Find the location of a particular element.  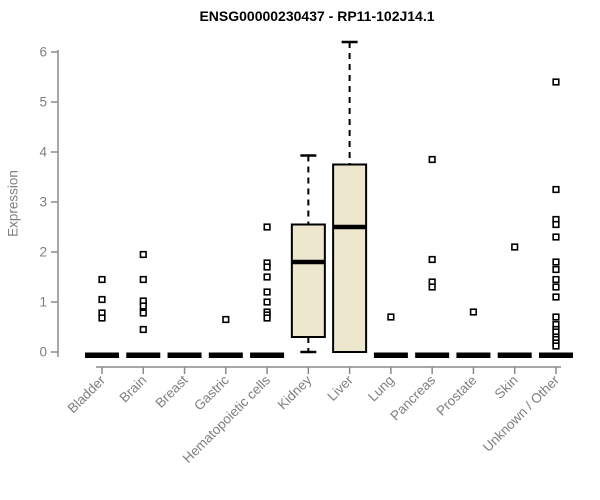

y-tick-label-4: 4 is located at coordinates (43, 152).